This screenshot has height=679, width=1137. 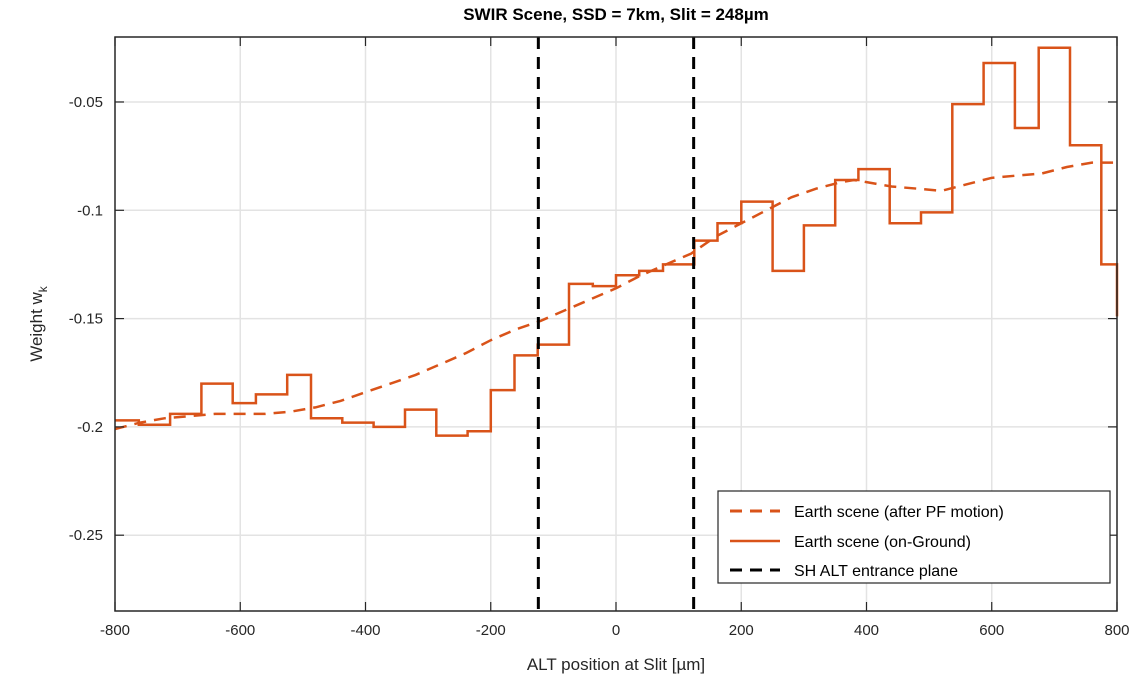 I want to click on x-tick-label: 800, so click(x=1116, y=630).